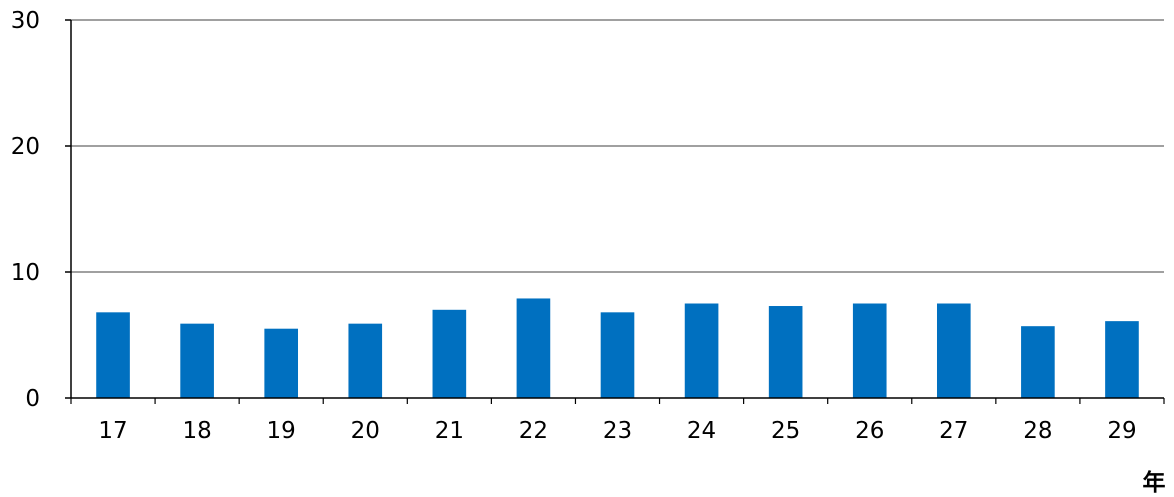 This screenshot has height=497, width=1174. Describe the element at coordinates (533, 431) in the screenshot. I see `x-tick-label-22: 22` at that location.